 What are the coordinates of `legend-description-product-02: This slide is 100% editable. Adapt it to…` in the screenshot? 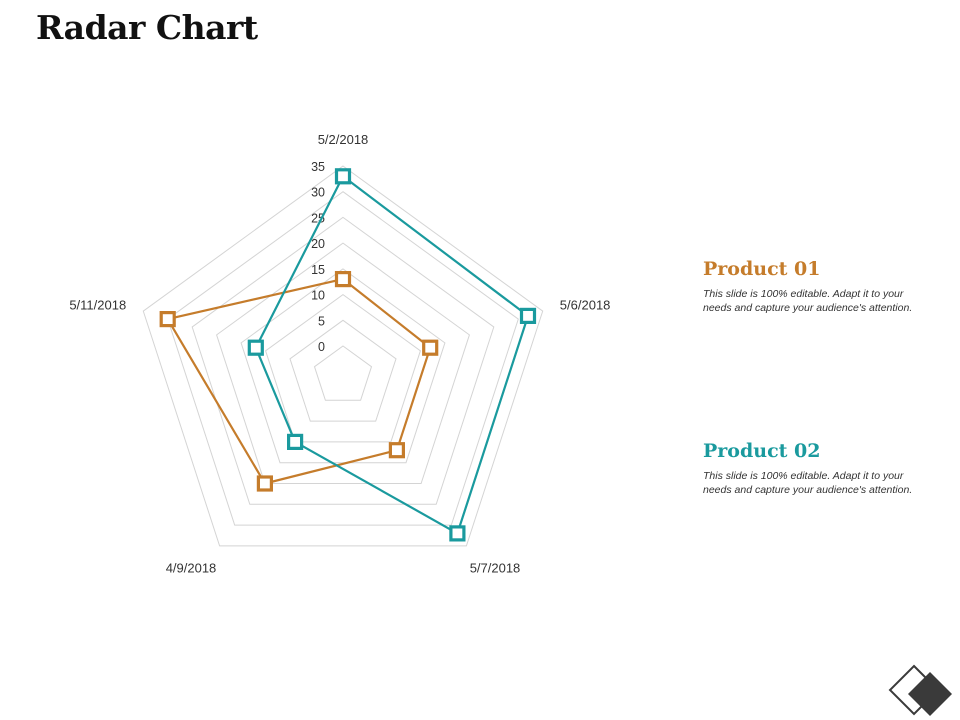 It's located at (808, 483).